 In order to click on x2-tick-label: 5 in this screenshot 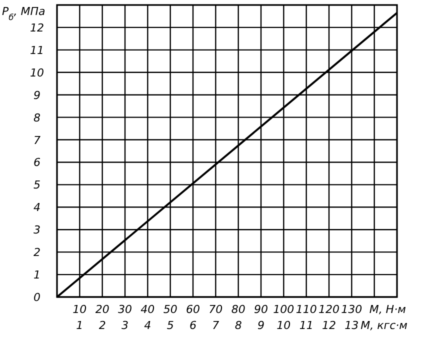, I will do `click(170, 325)`.